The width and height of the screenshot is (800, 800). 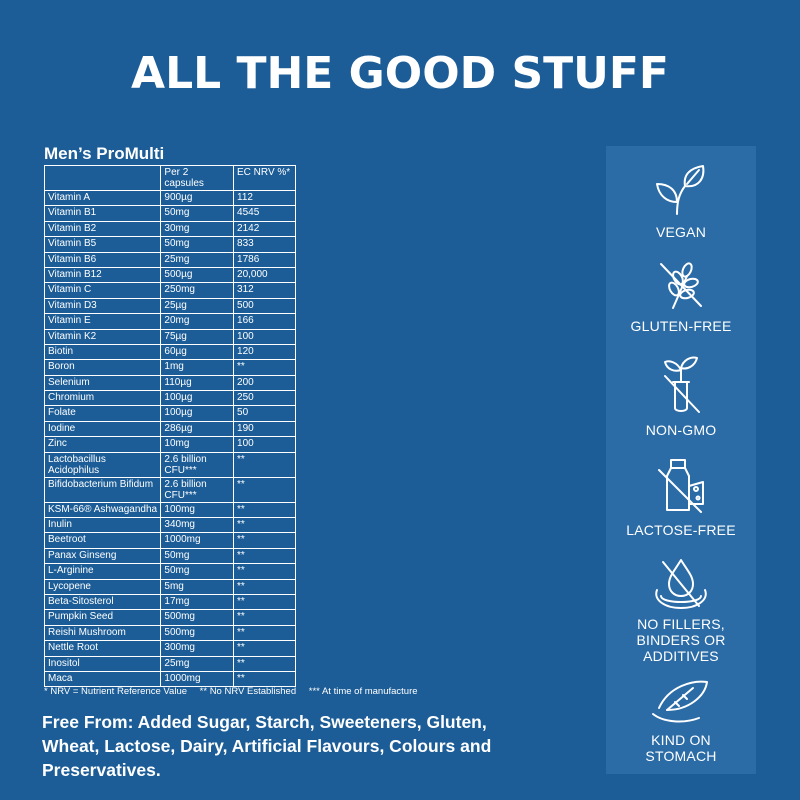 What do you see at coordinates (102, 213) in the screenshot?
I see `nutrient-name: Vitamin B1` at bounding box center [102, 213].